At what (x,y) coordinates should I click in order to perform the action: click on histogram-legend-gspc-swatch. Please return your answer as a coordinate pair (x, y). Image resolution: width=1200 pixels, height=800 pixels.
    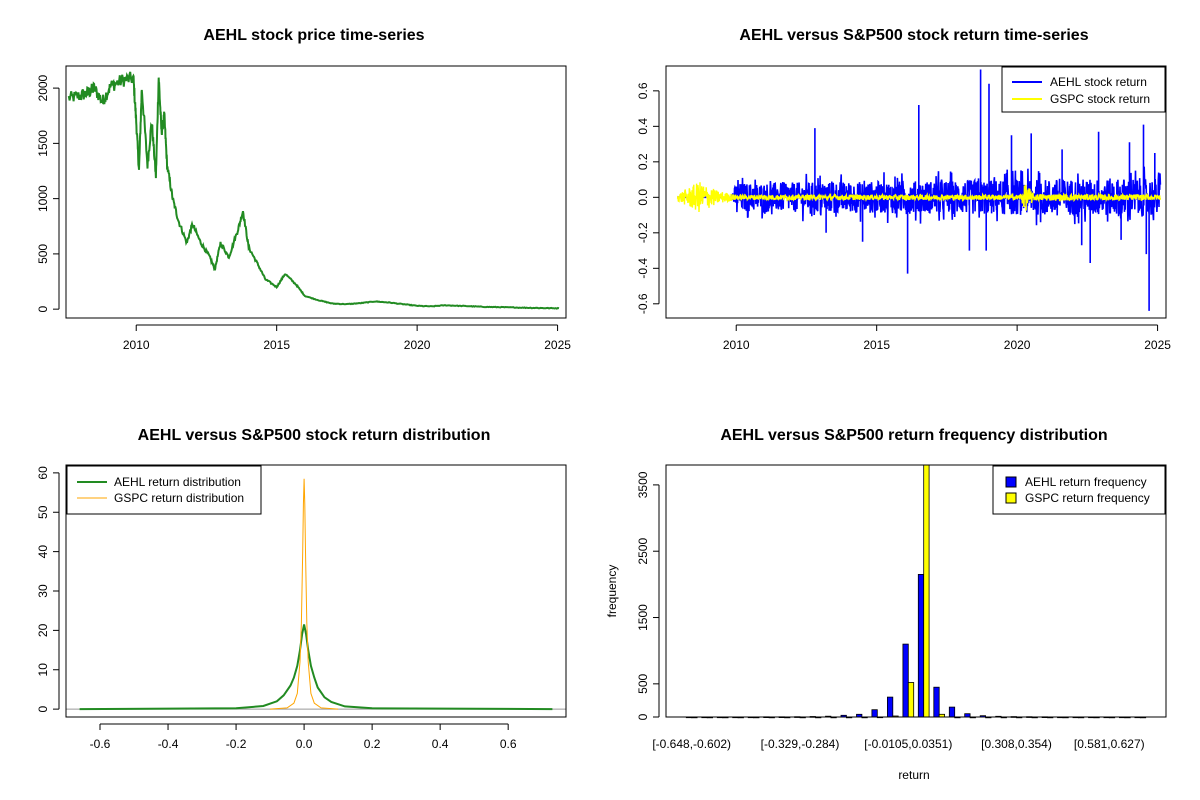
    Looking at the image, I should click on (1011, 498).